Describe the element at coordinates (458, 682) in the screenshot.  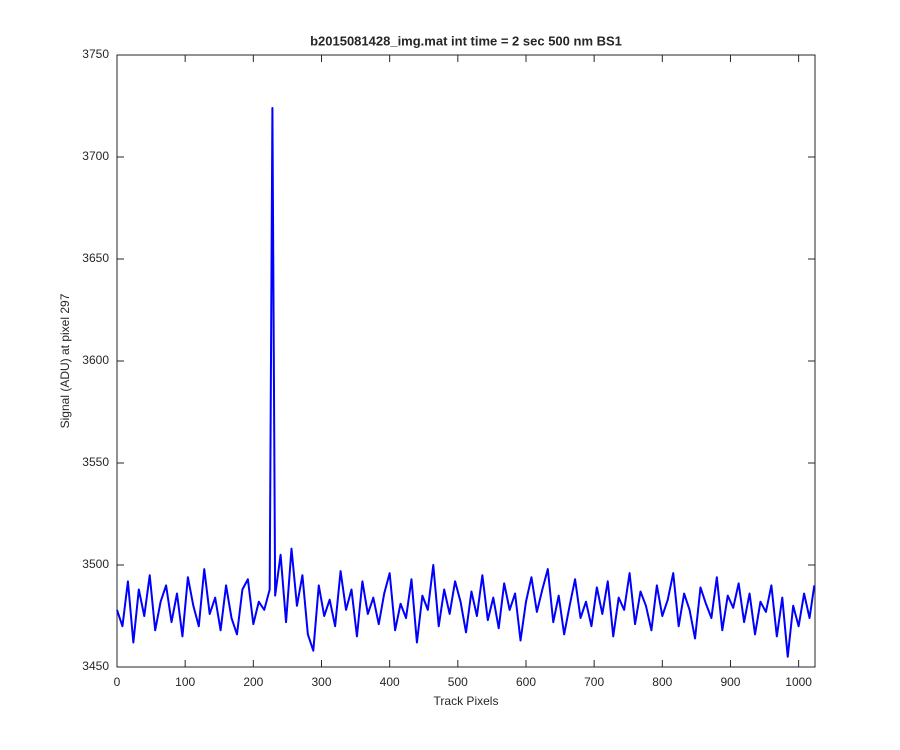
I see `x-tick-label: 500` at that location.